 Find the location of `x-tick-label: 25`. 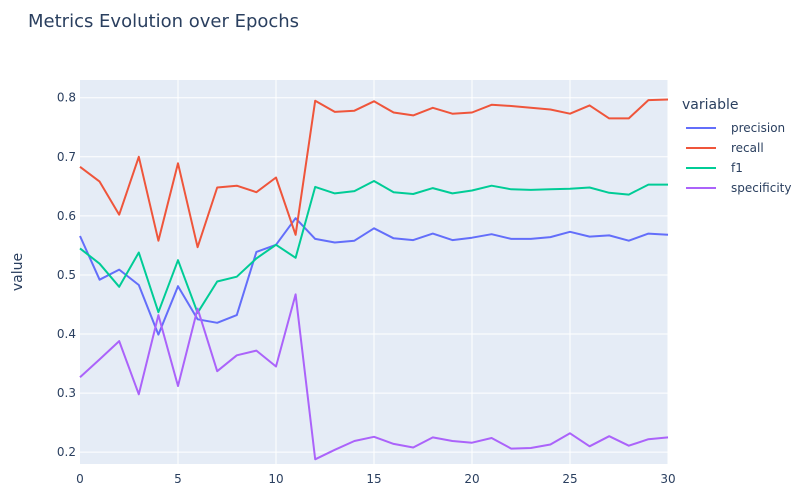

x-tick-label: 25 is located at coordinates (569, 479).